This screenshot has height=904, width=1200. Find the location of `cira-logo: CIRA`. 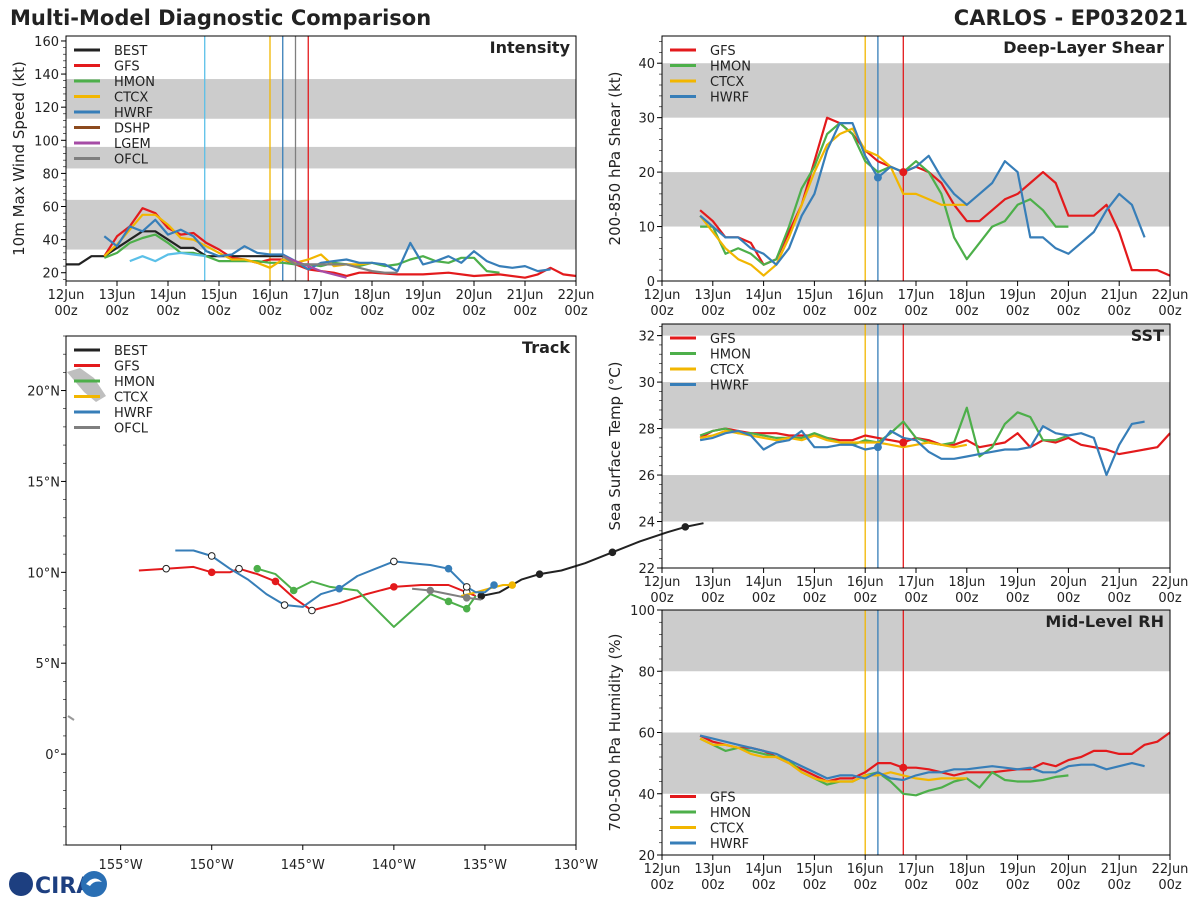

cira-logo: CIRA is located at coordinates (58, 886).